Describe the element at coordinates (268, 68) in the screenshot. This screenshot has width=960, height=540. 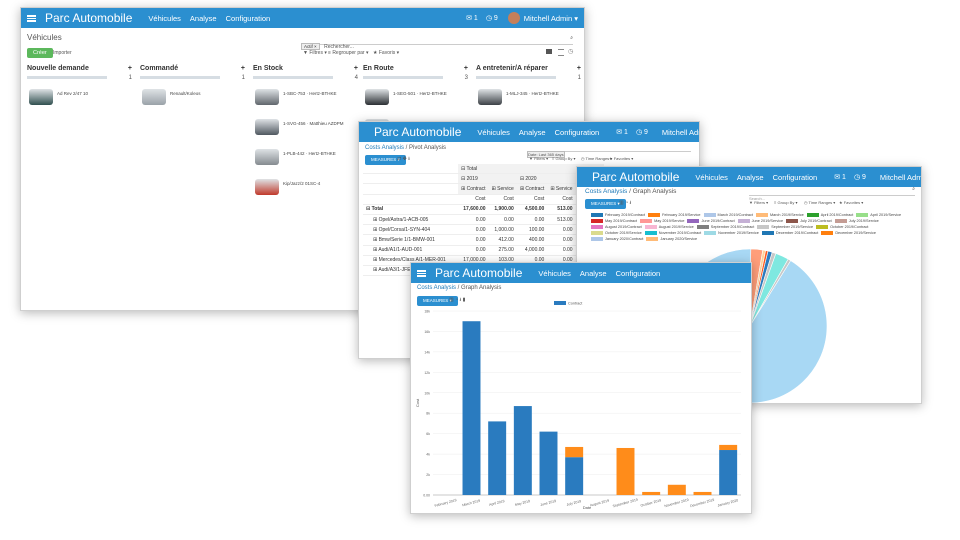
I see `column-title: En Stock` at that location.